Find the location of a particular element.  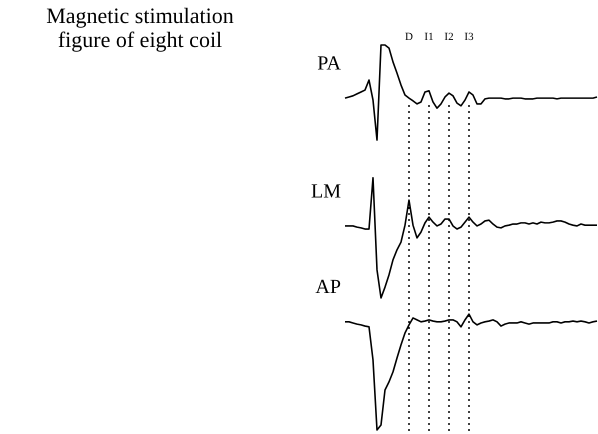

text: I3 is located at coordinates (469, 37).